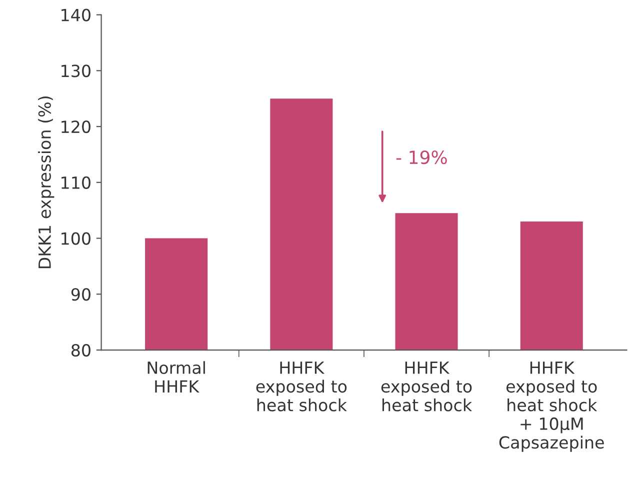 This screenshot has width=633, height=493. I want to click on x-tick-label: Normal HHFK, so click(176, 376).